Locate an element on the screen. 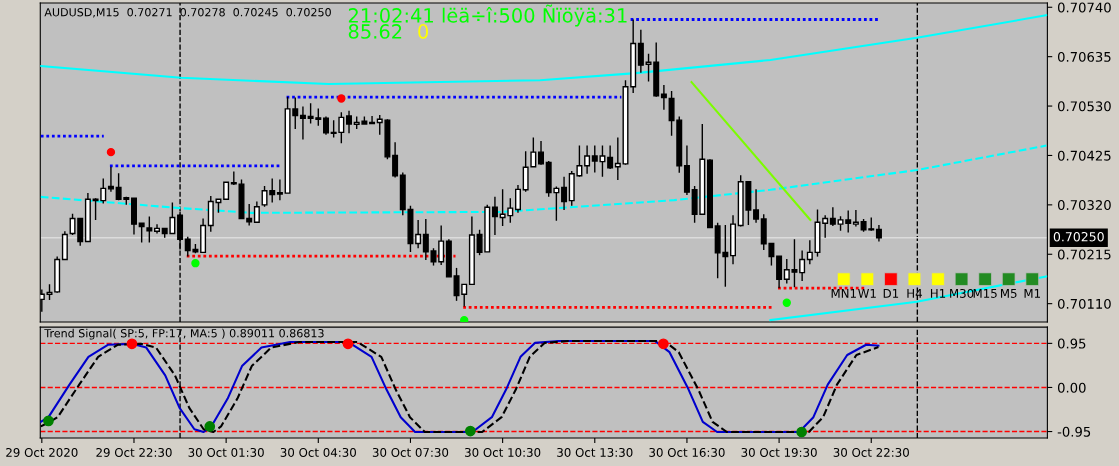 Image resolution: width=1119 pixels, height=466 pixels. x-tick-label: 30 Oct 07:30 is located at coordinates (410, 452).